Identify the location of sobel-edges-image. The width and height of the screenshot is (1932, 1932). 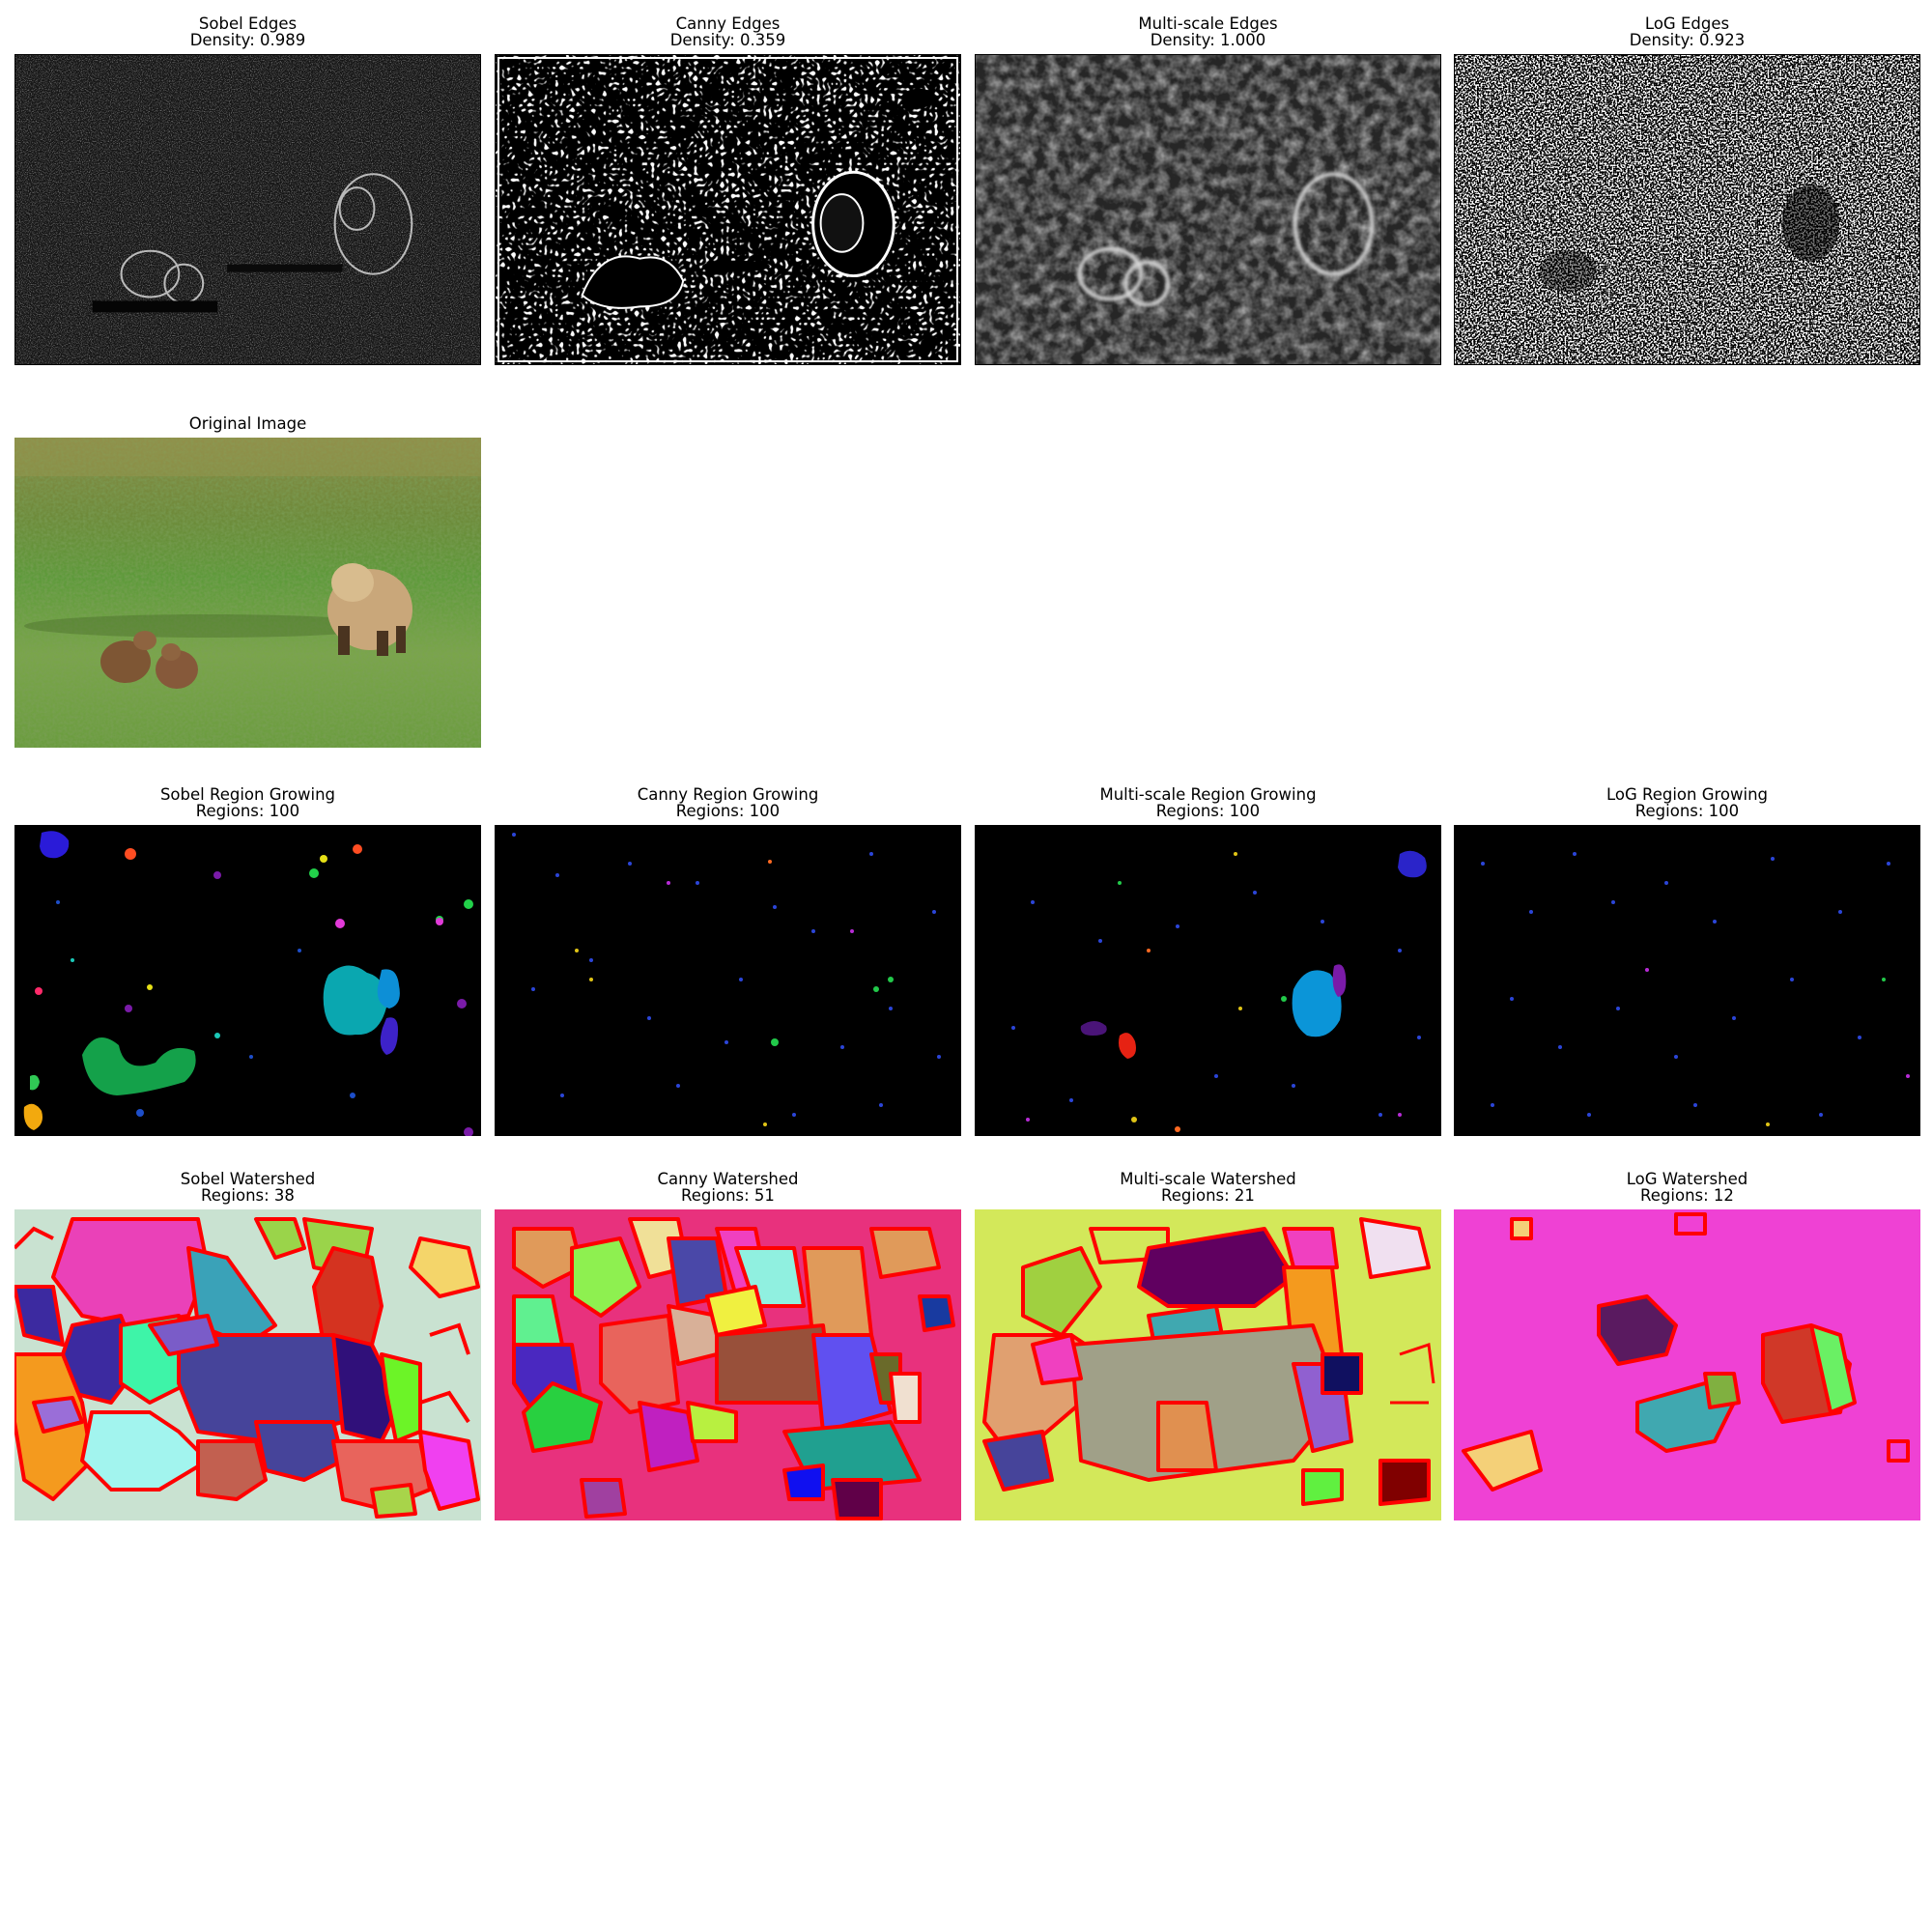
(248, 209).